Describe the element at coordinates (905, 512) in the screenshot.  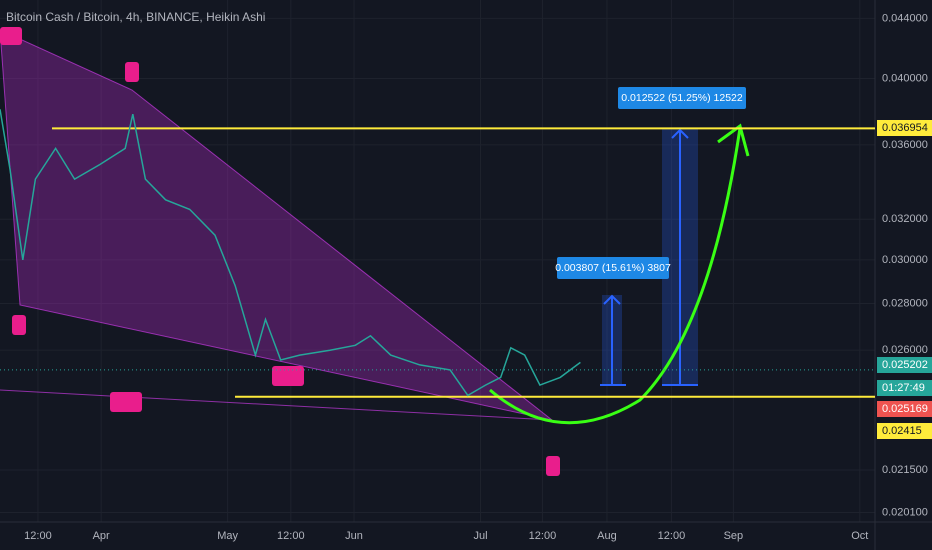
I see `y-tick-label: 0.020100` at that location.